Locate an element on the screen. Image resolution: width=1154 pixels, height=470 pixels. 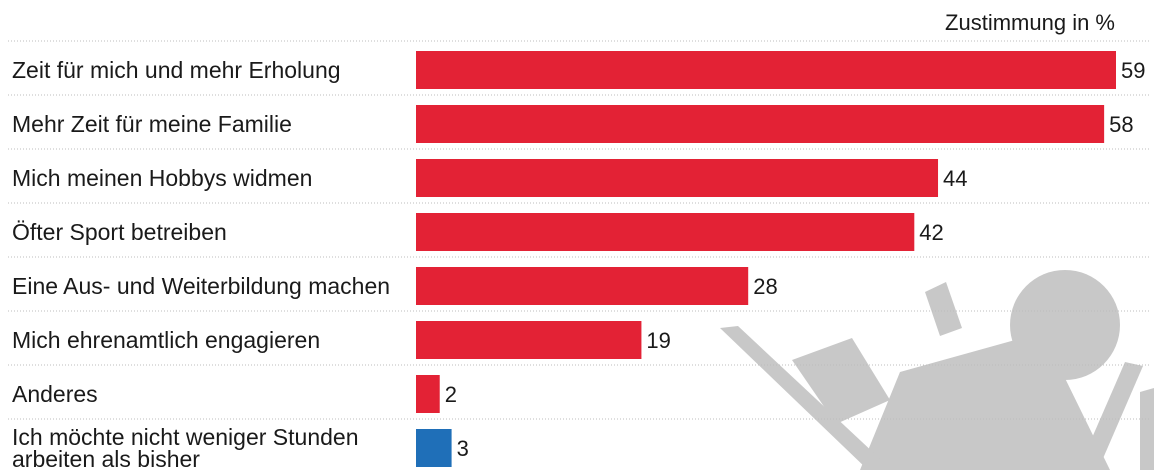
value-label: 3 is located at coordinates (463, 448).